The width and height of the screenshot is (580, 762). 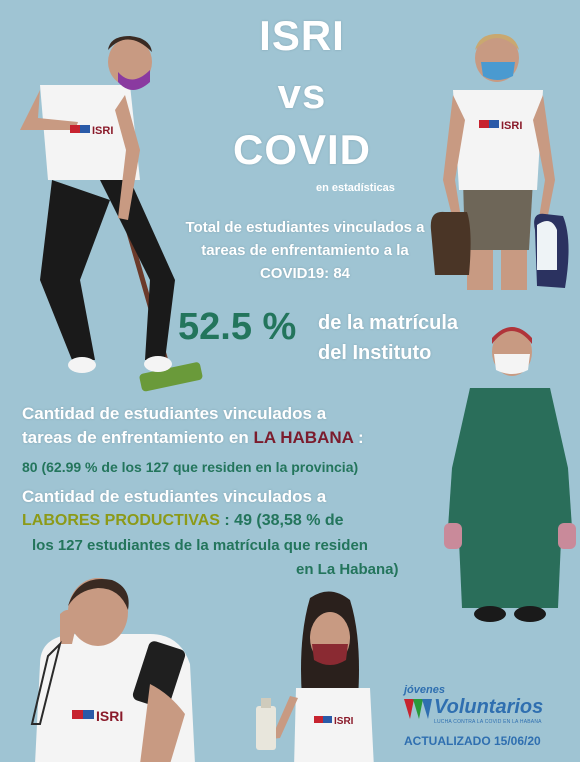 What do you see at coordinates (111, 214) in the screenshot?
I see `volunteer-sweeping-illustration: ISRI` at bounding box center [111, 214].